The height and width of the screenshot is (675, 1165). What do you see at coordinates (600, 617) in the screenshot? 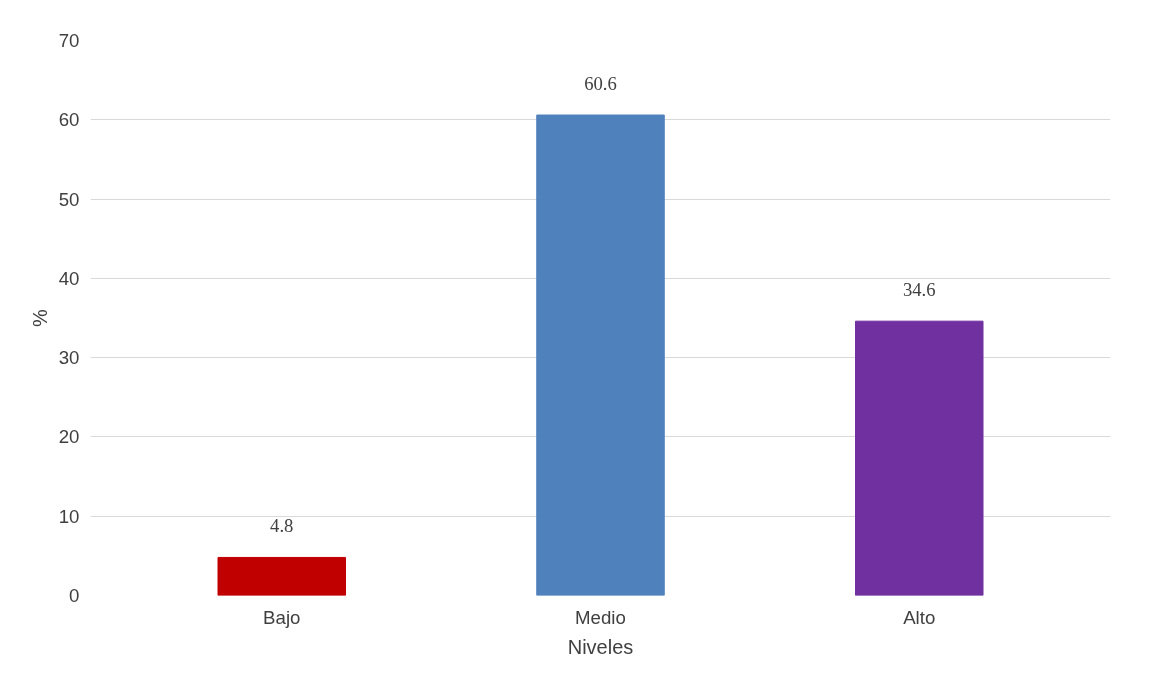
I see `x-tick-label: Medio` at bounding box center [600, 617].